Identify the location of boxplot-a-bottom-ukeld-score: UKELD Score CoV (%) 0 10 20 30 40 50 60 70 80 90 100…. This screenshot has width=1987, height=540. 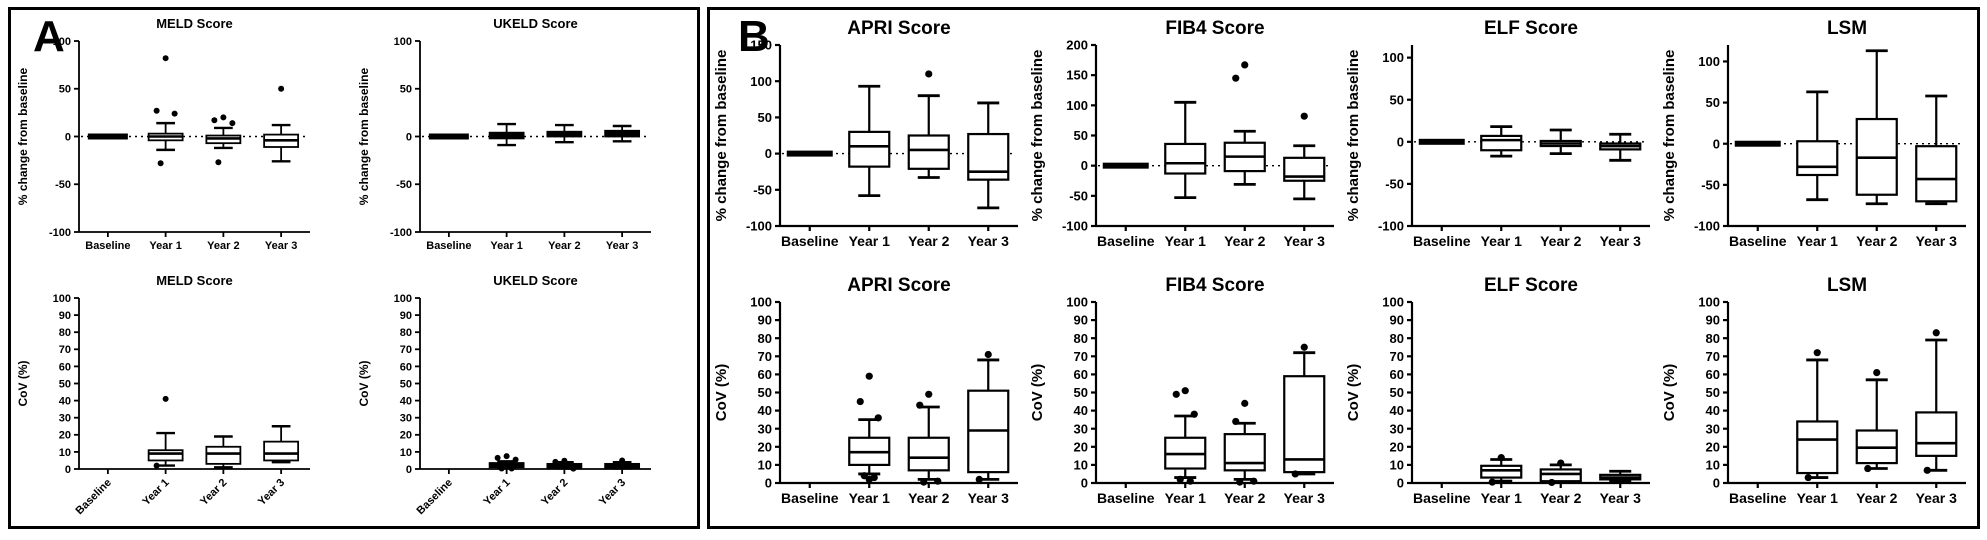
(504, 395).